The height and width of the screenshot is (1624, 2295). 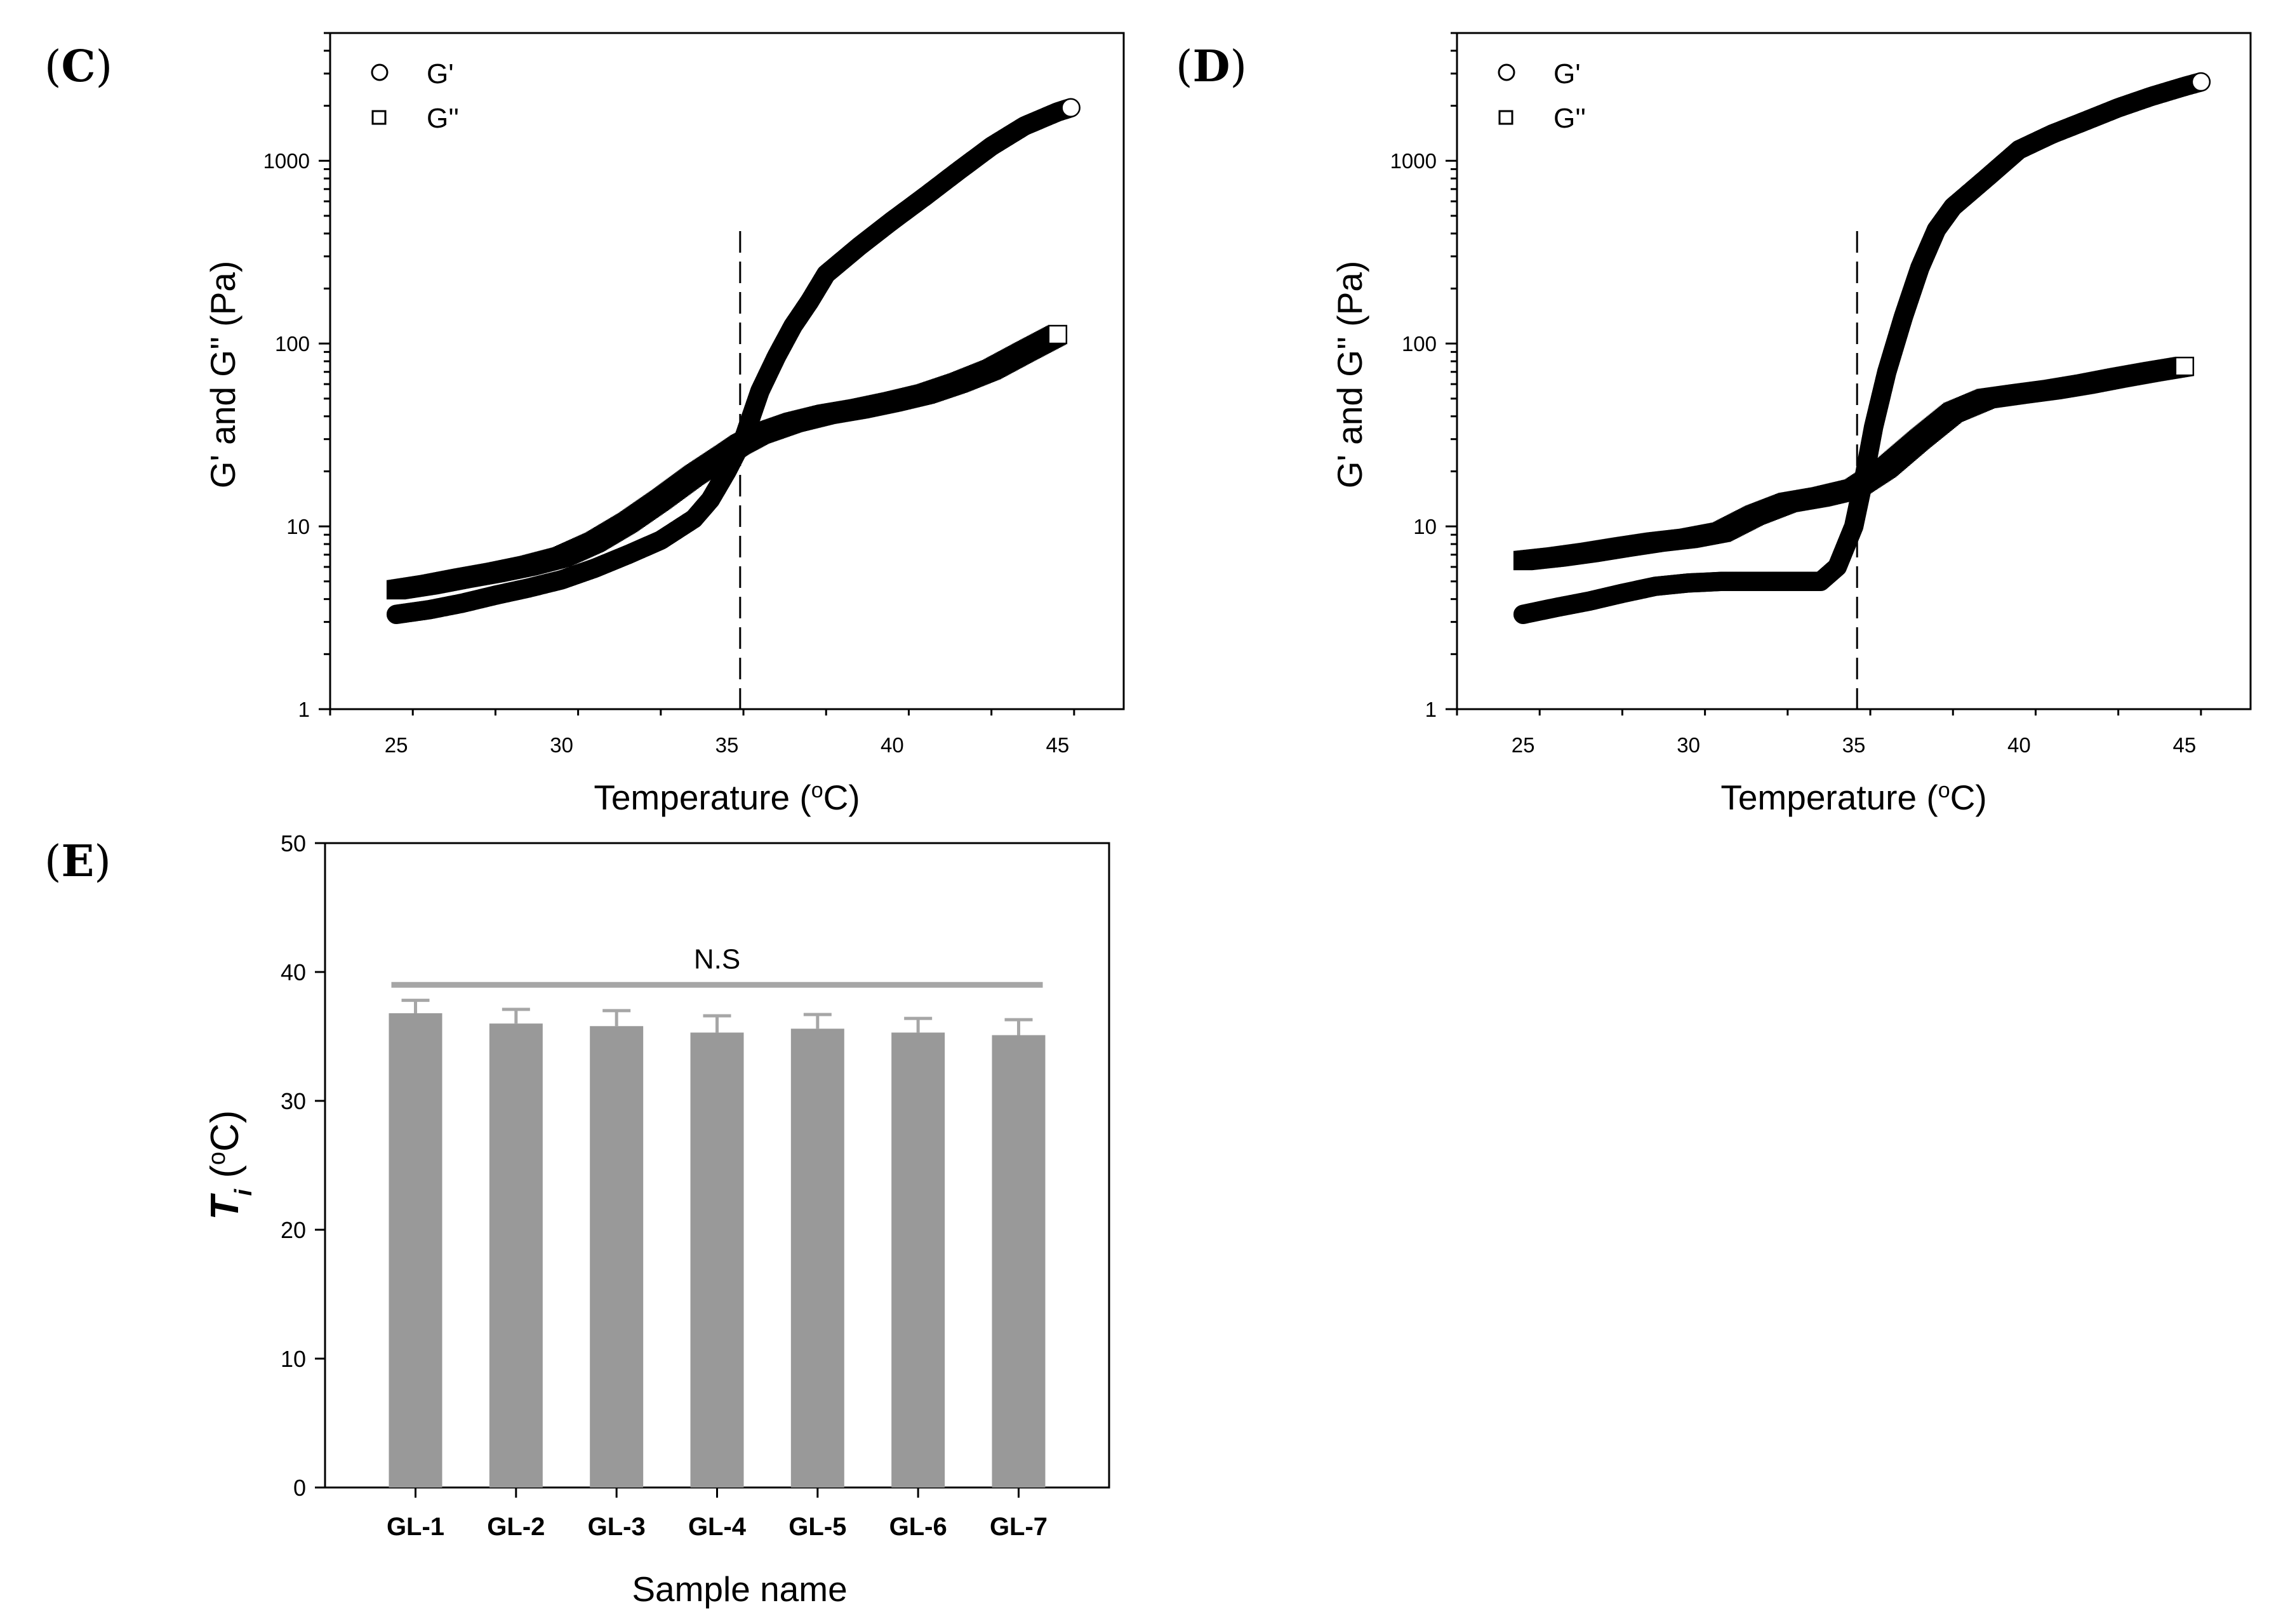 I want to click on d-g-double-prime-point, so click(x=2184, y=366).